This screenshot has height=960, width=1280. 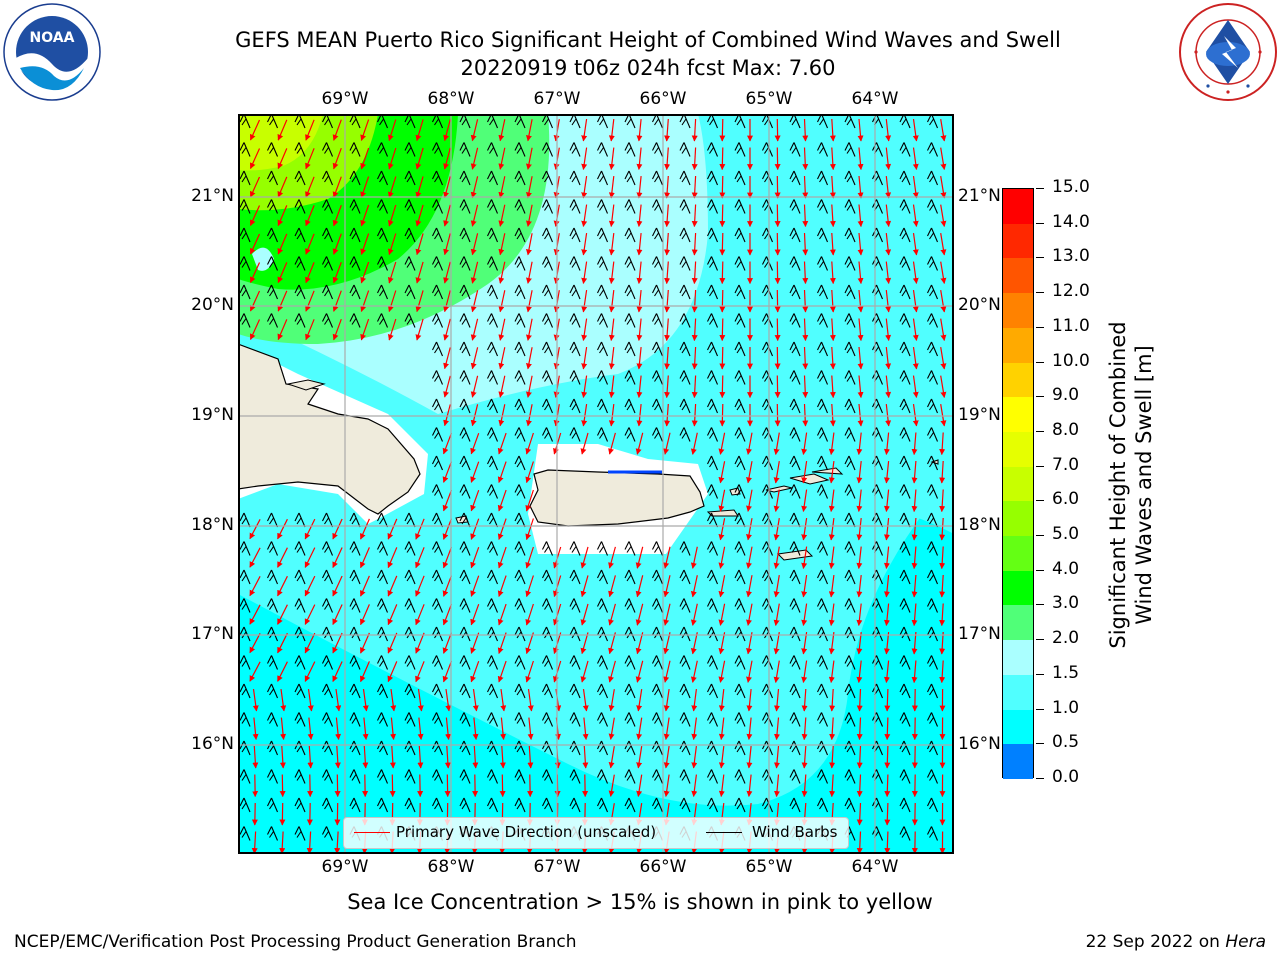 I want to click on colorbar-segment, so click(x=1018, y=380).